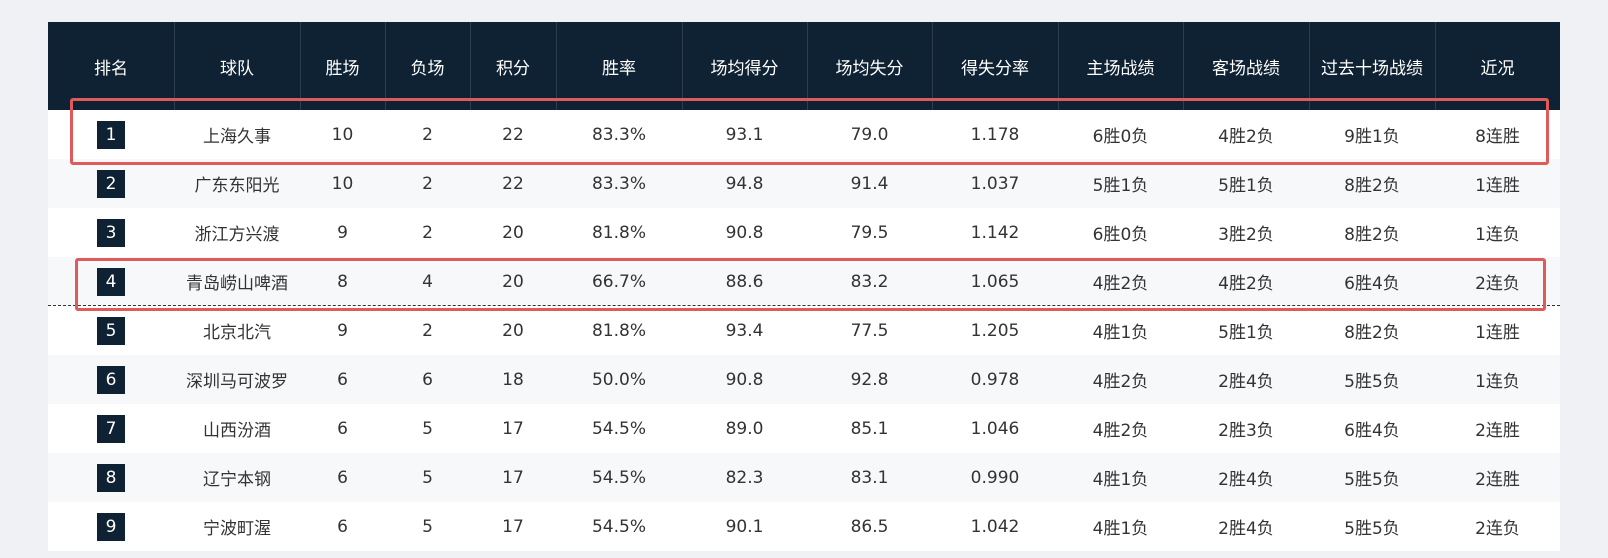 The height and width of the screenshot is (558, 1608). Describe the element at coordinates (427, 281) in the screenshot. I see `table-cell: 4` at that location.